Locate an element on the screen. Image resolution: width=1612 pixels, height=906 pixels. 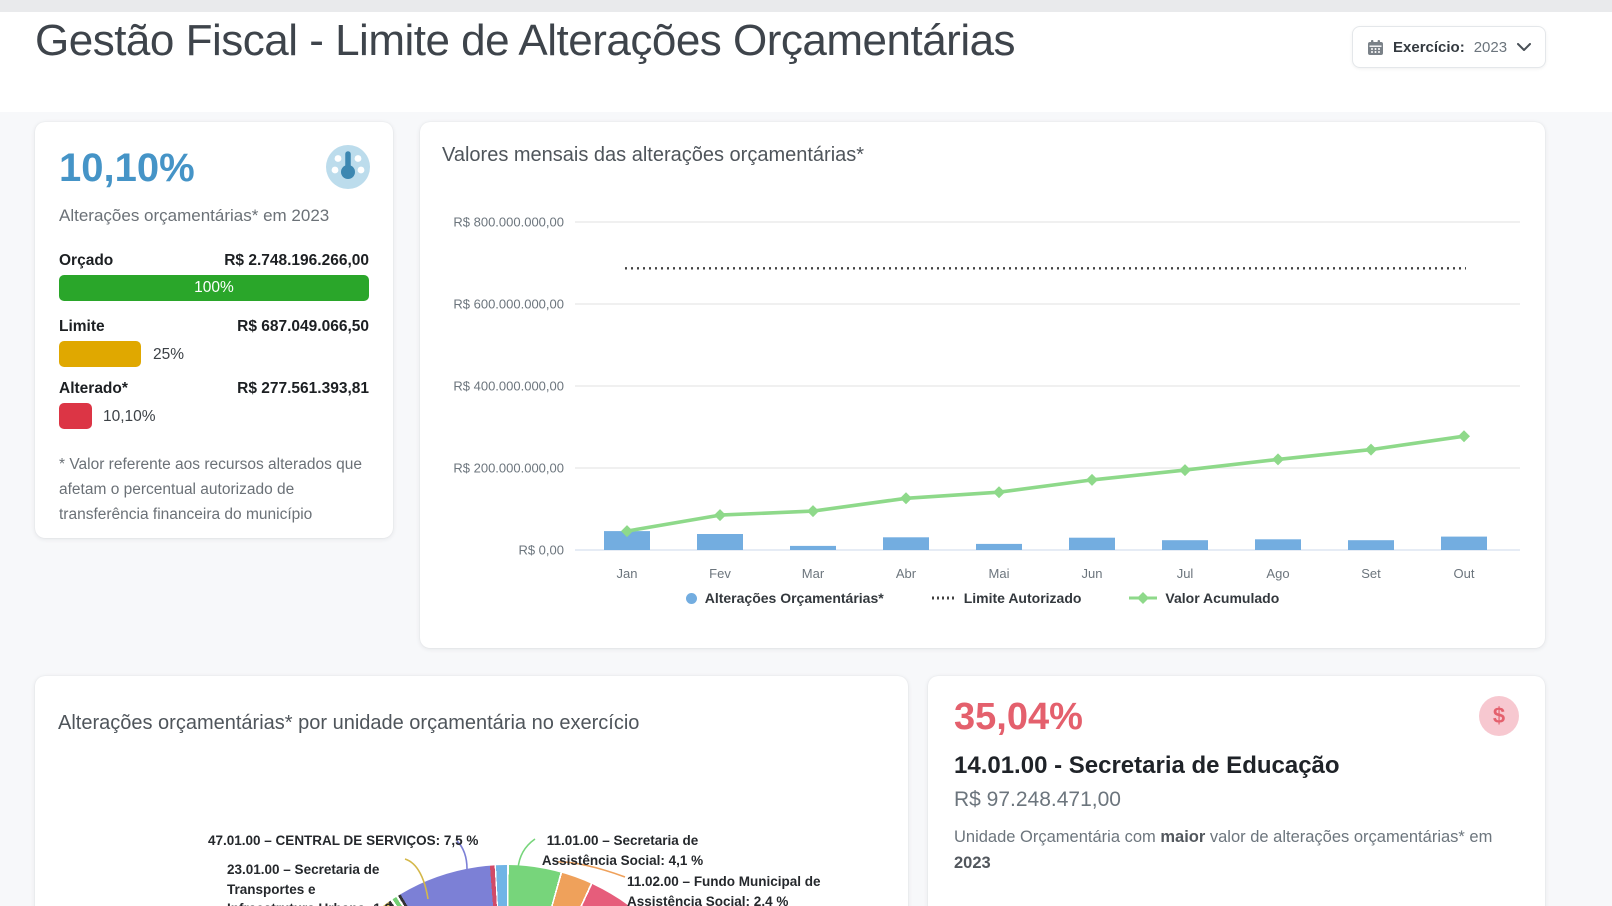
orcado-label: Orçado is located at coordinates (86, 260).